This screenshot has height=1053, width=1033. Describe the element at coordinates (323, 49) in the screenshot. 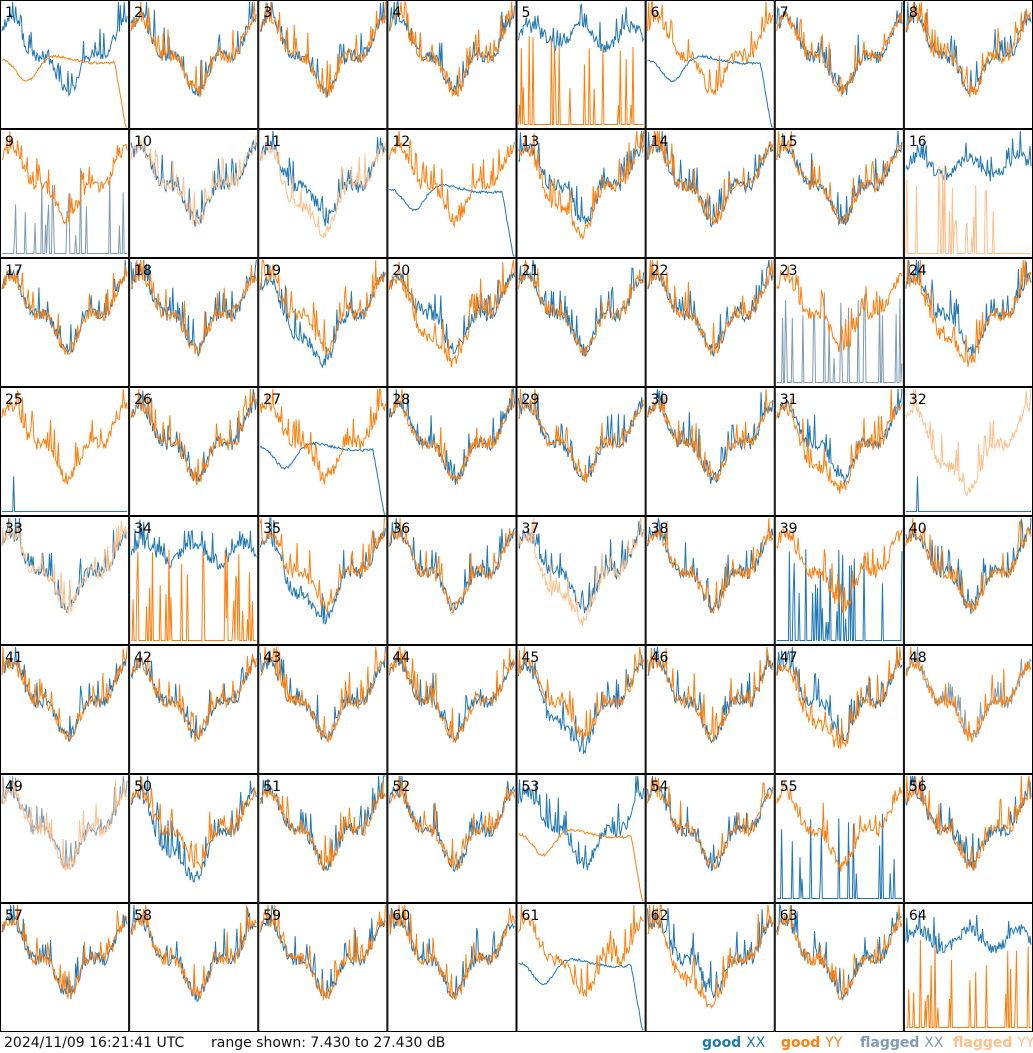

I see `panel-3-xx-line` at that location.